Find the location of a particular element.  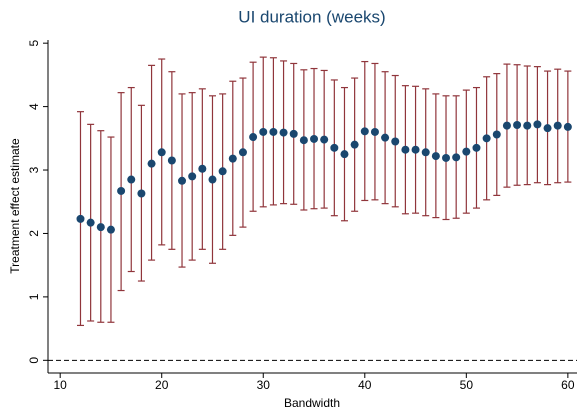

chart-title: UI duration (weeks) is located at coordinates (311, 16).